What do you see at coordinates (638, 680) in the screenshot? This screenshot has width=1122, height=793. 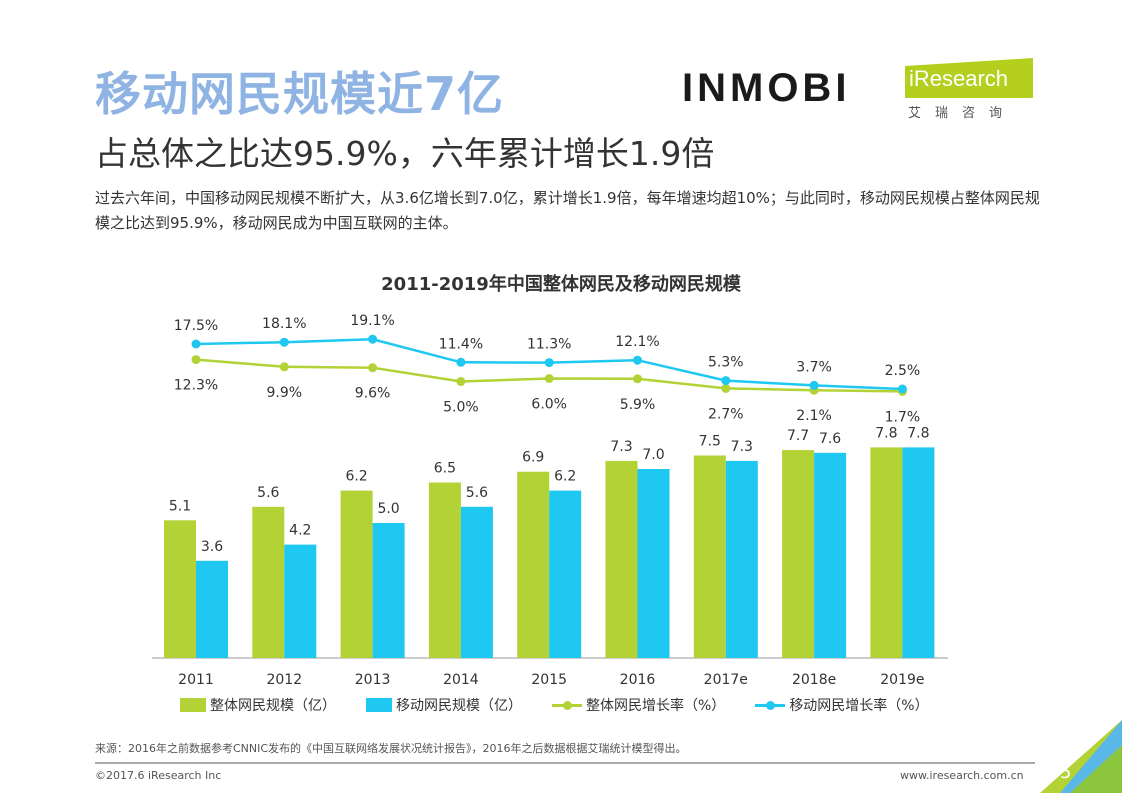 I see `x-tick-label: 2016` at bounding box center [638, 680].